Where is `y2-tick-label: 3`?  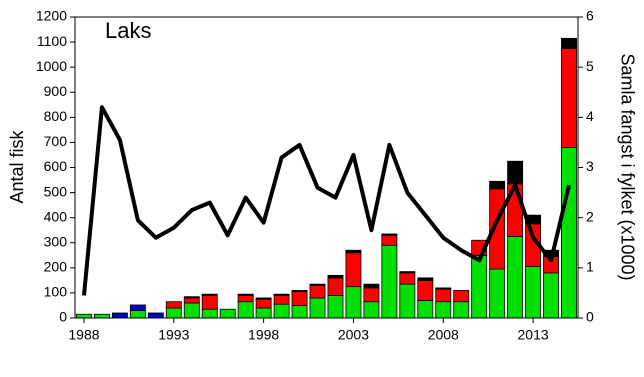
y2-tick-label: 3 is located at coordinates (590, 166).